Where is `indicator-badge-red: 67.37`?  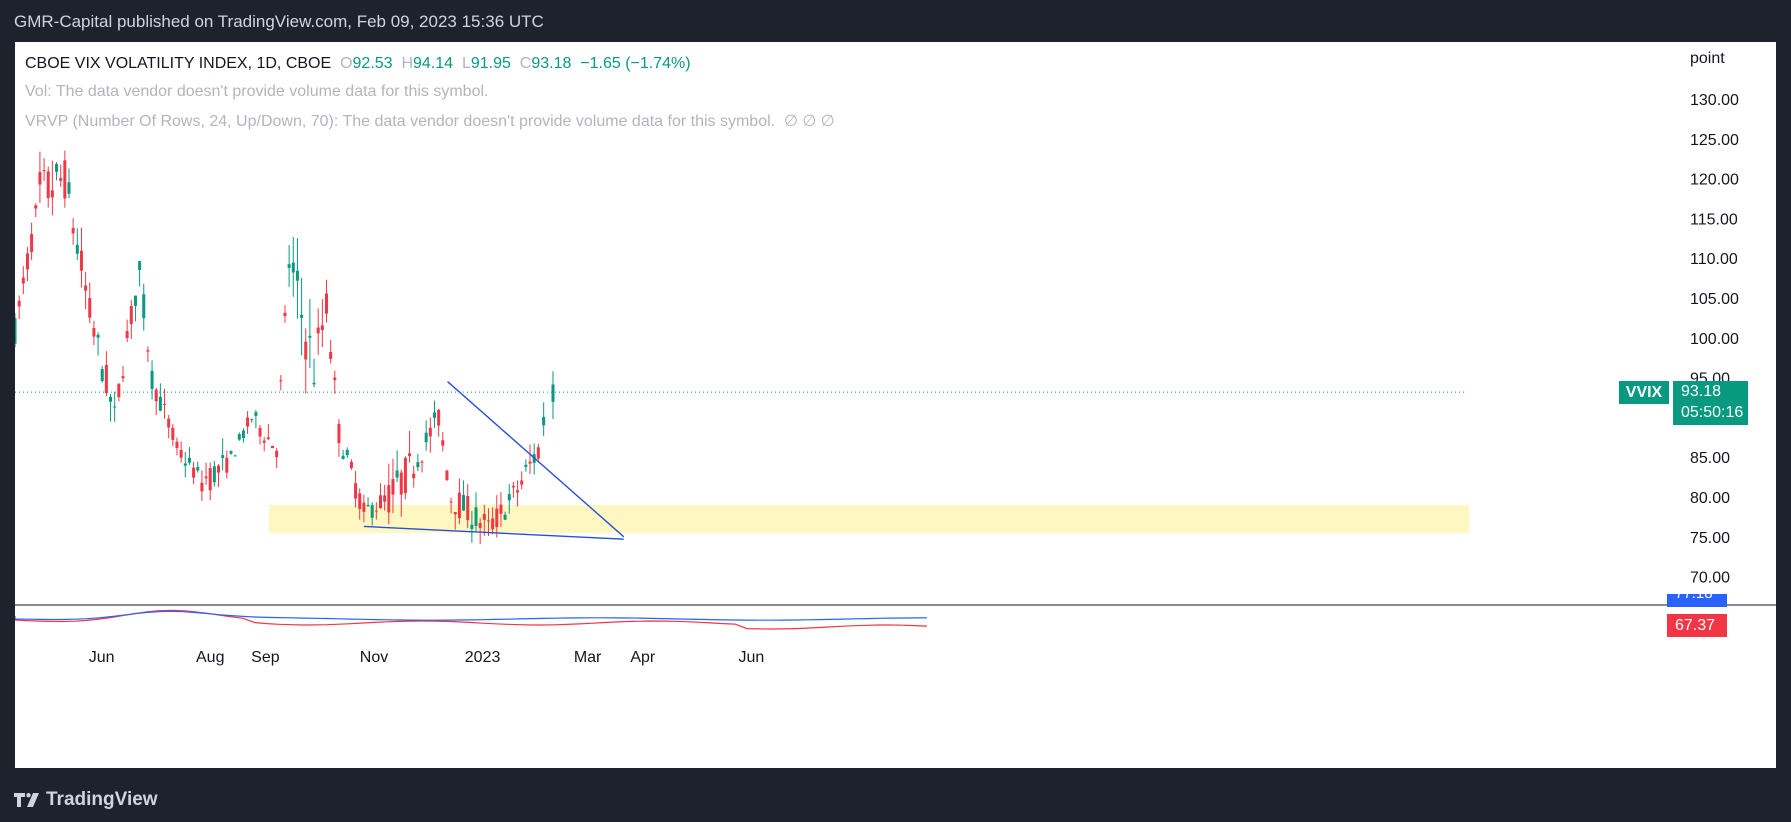
indicator-badge-red: 67.37 is located at coordinates (1697, 625).